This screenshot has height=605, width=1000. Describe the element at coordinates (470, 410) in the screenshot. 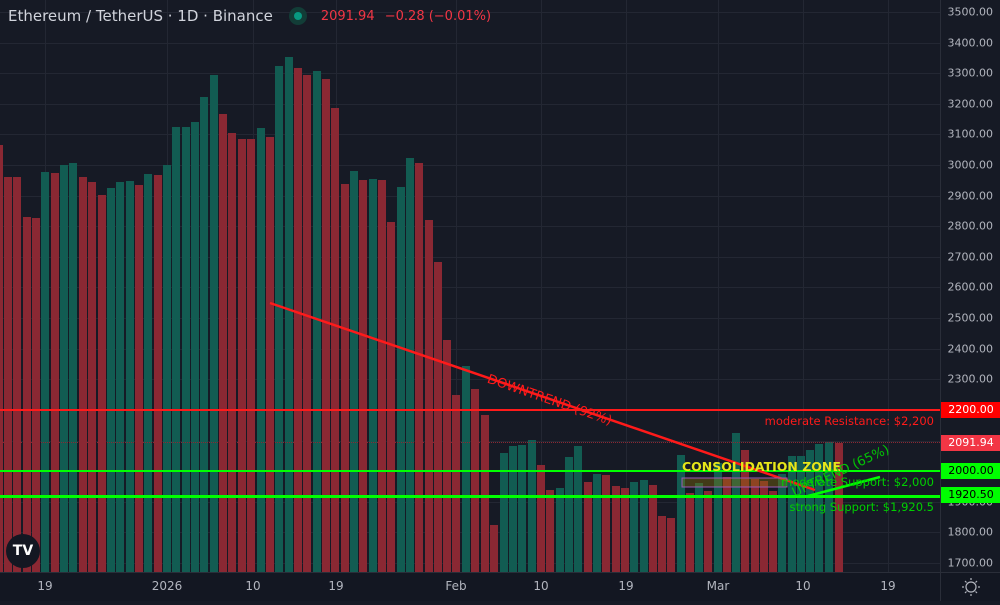

I see `resistance-line` at that location.